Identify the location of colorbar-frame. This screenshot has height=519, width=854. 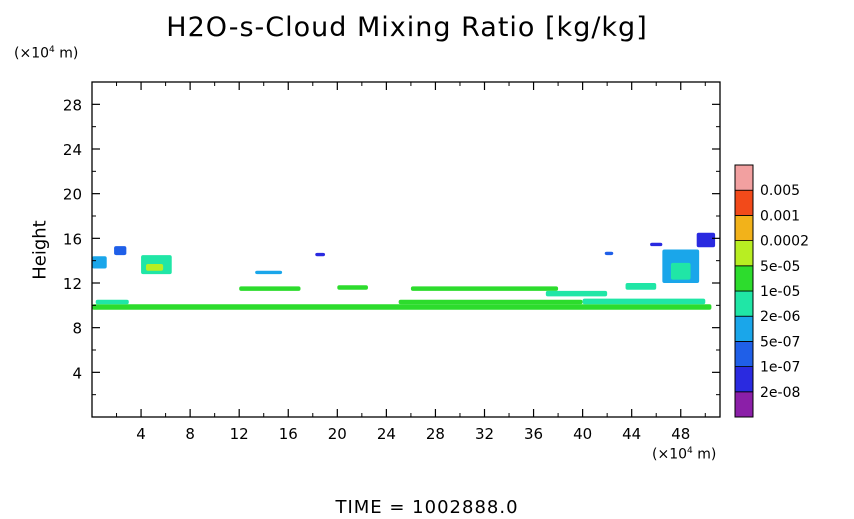
(744, 291).